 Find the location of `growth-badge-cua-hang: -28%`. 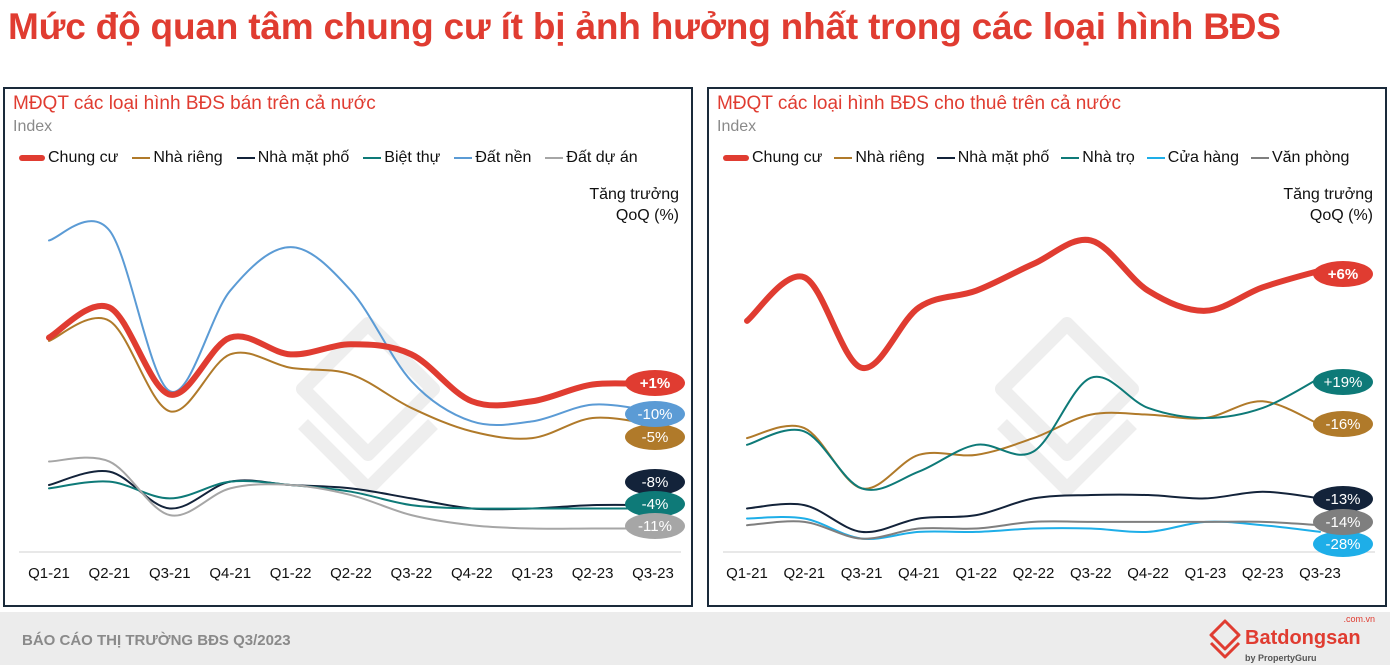

growth-badge-cua-hang: -28% is located at coordinates (1343, 544).